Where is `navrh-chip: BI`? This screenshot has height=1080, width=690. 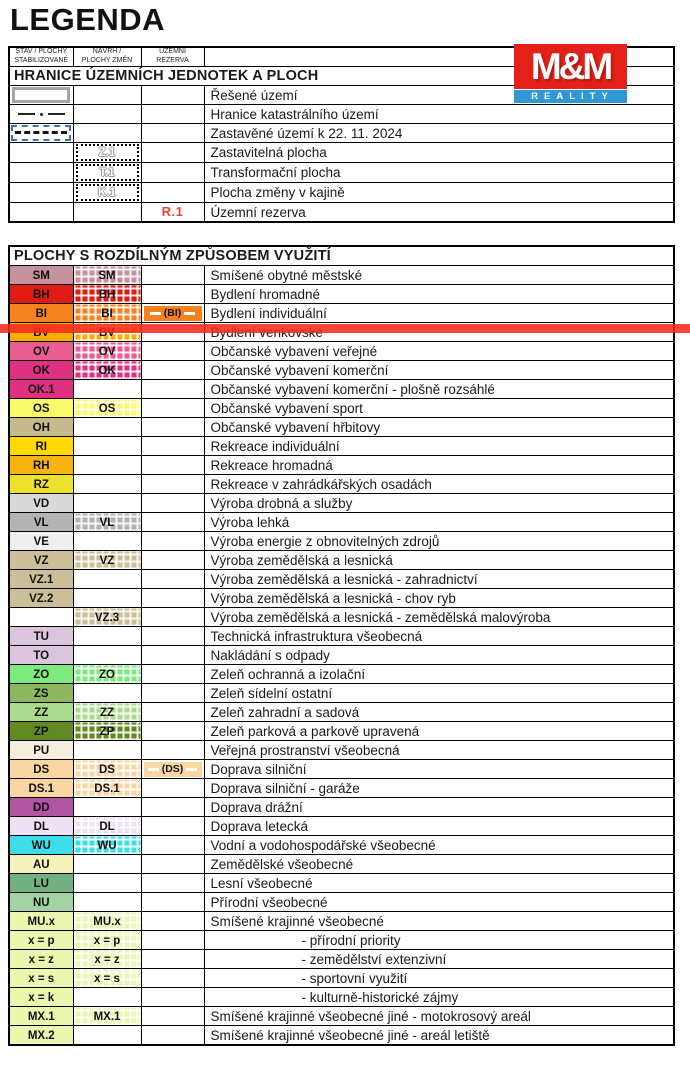 navrh-chip: BI is located at coordinates (107, 313).